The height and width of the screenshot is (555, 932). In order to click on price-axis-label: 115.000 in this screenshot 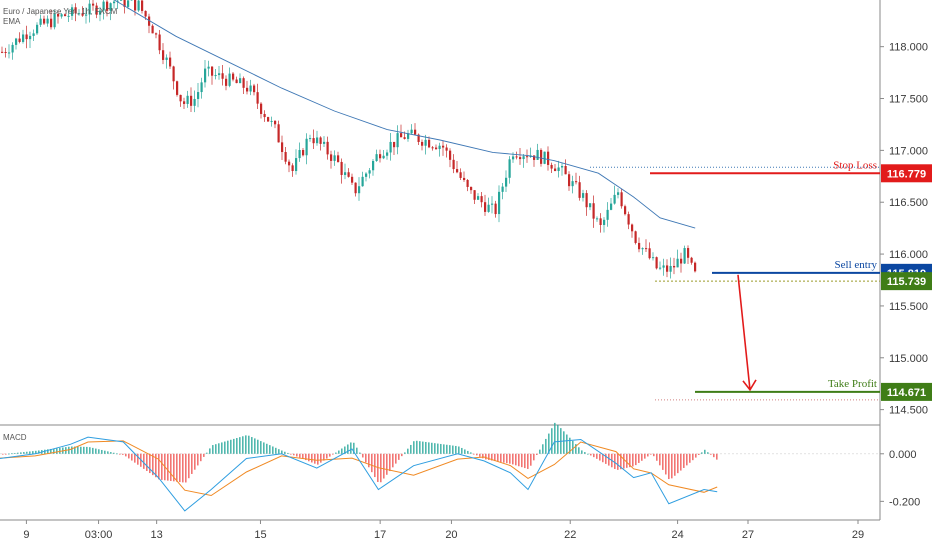, I will do `click(908, 359)`.